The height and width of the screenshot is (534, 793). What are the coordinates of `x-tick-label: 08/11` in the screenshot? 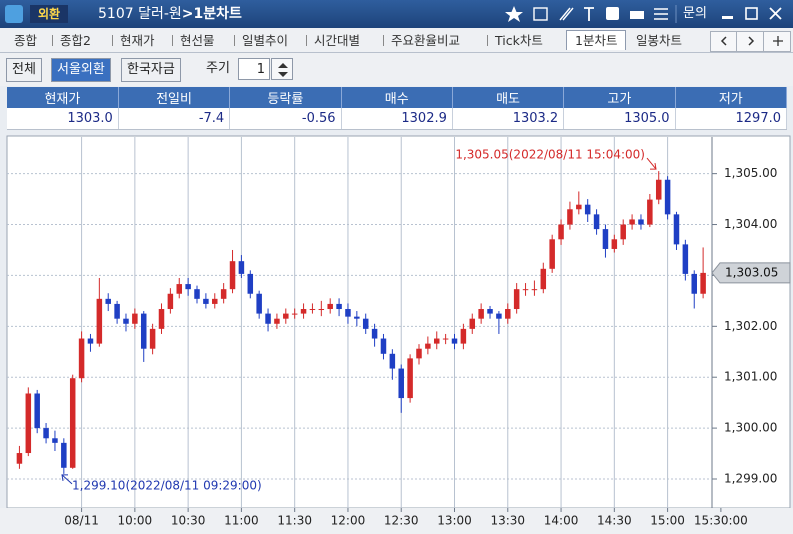 It's located at (81, 521).